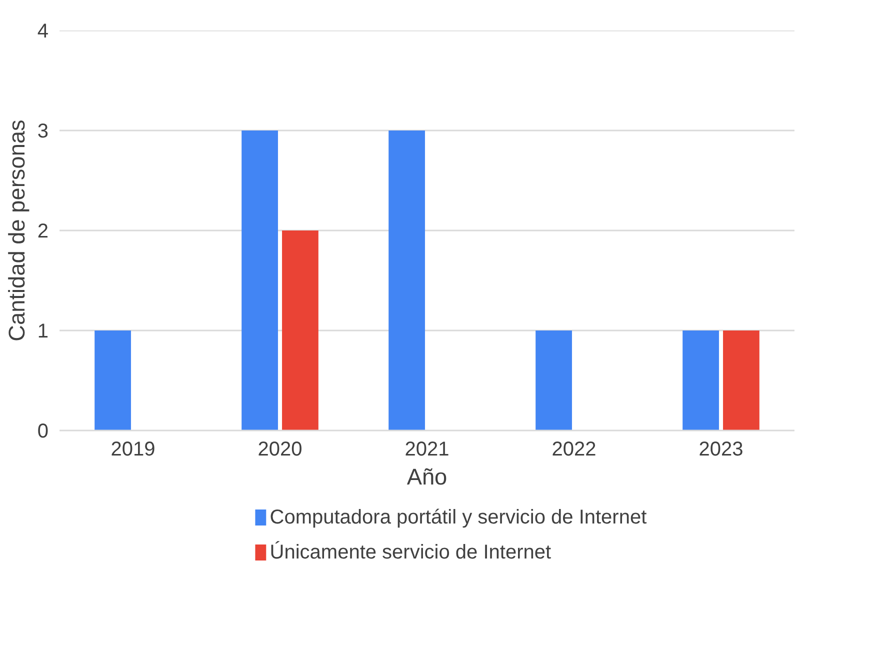 Image resolution: width=869 pixels, height=659 pixels. Describe the element at coordinates (42, 31) in the screenshot. I see `y-tick-label: 4` at that location.